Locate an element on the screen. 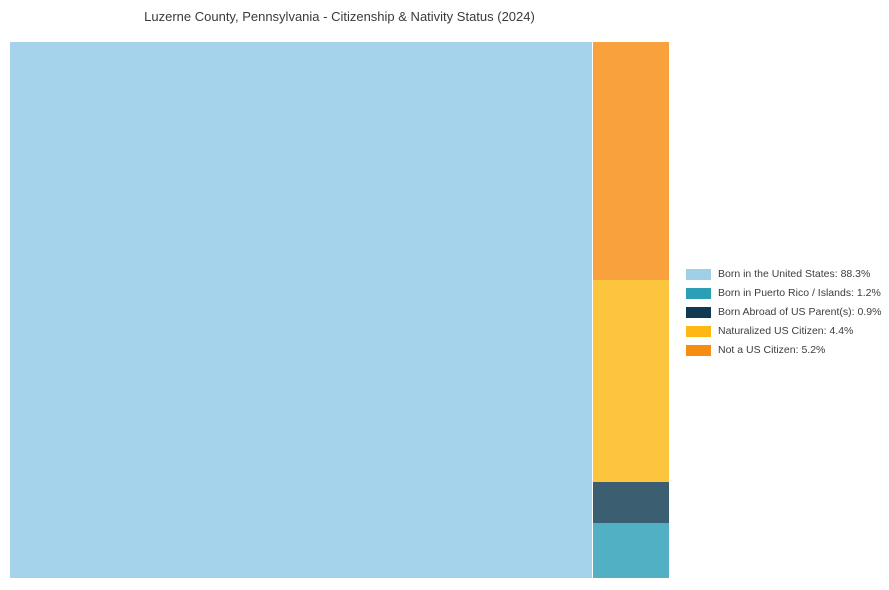 The image size is (889, 590). legend-label: Not a US Citizen: 5.2% is located at coordinates (772, 350).